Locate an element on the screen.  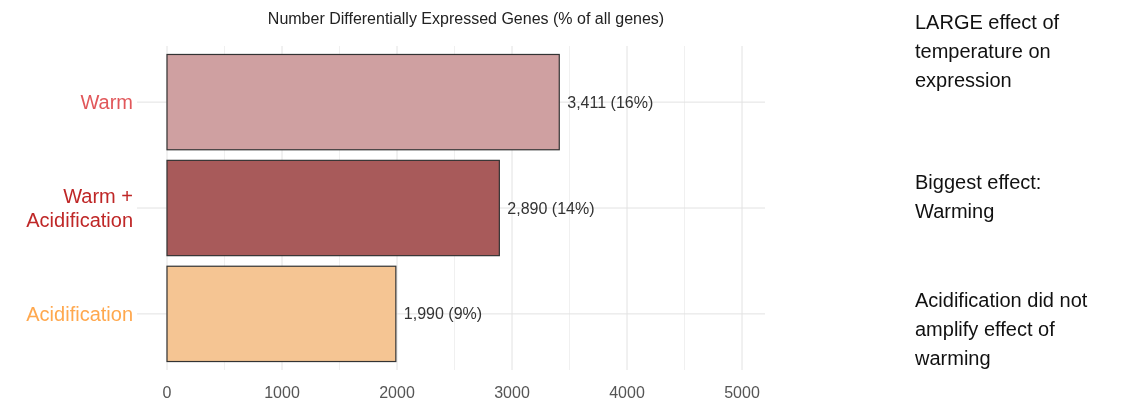
x-tick-label: 1000 is located at coordinates (282, 392).